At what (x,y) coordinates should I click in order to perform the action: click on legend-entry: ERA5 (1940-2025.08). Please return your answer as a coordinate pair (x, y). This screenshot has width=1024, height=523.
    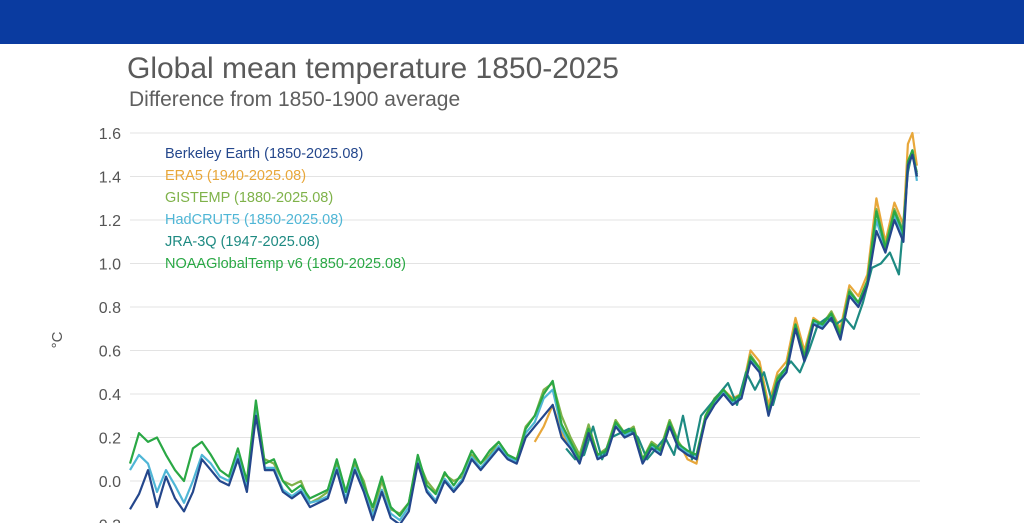
    Looking at the image, I should click on (235, 176).